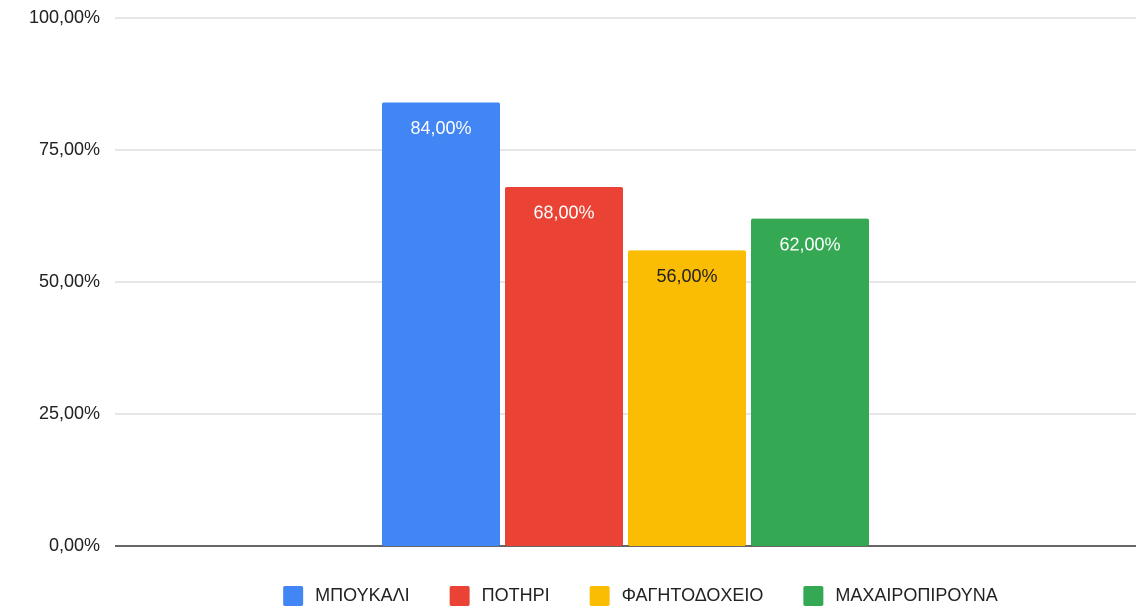  What do you see at coordinates (686, 276) in the screenshot?
I see `data-label: 56,00%` at bounding box center [686, 276].